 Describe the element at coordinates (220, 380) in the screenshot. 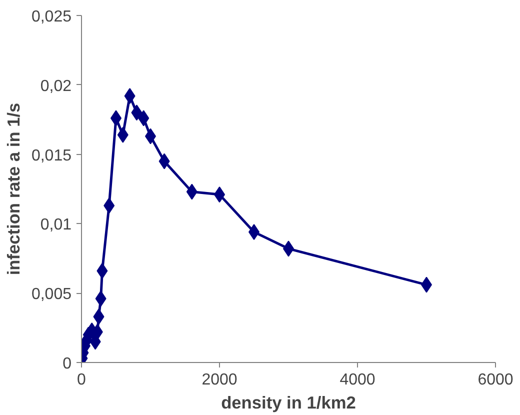

I see `x-tick-label: 2000` at that location.